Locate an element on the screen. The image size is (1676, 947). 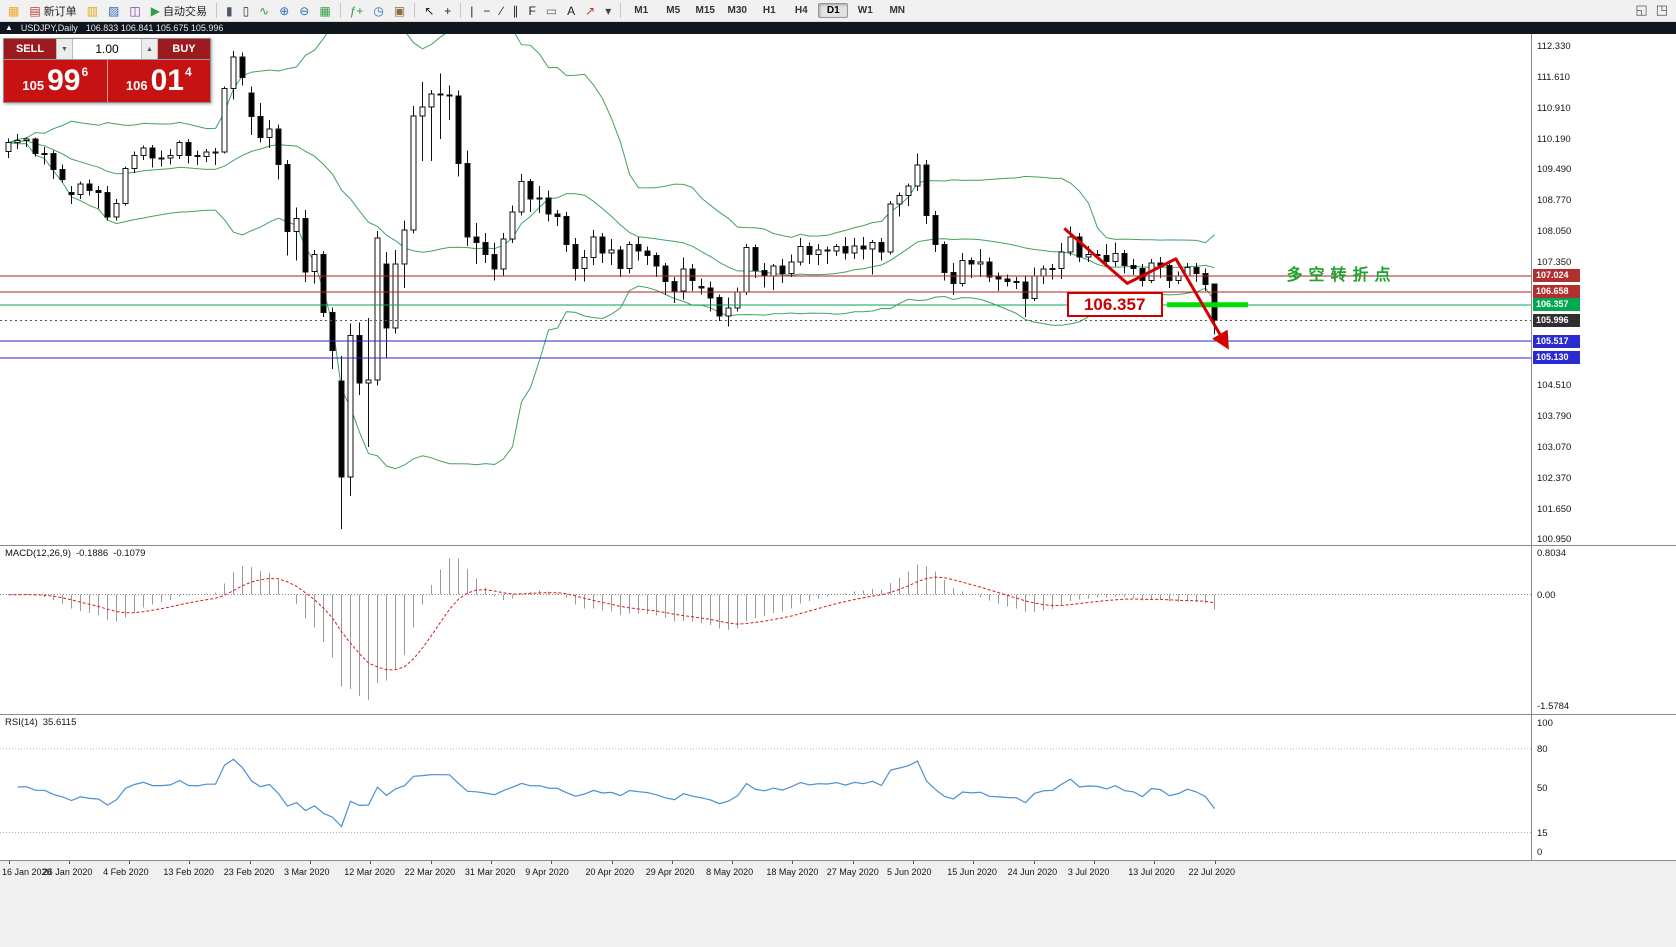
price-tag-107.024: 107.024 is located at coordinates (1556, 276).